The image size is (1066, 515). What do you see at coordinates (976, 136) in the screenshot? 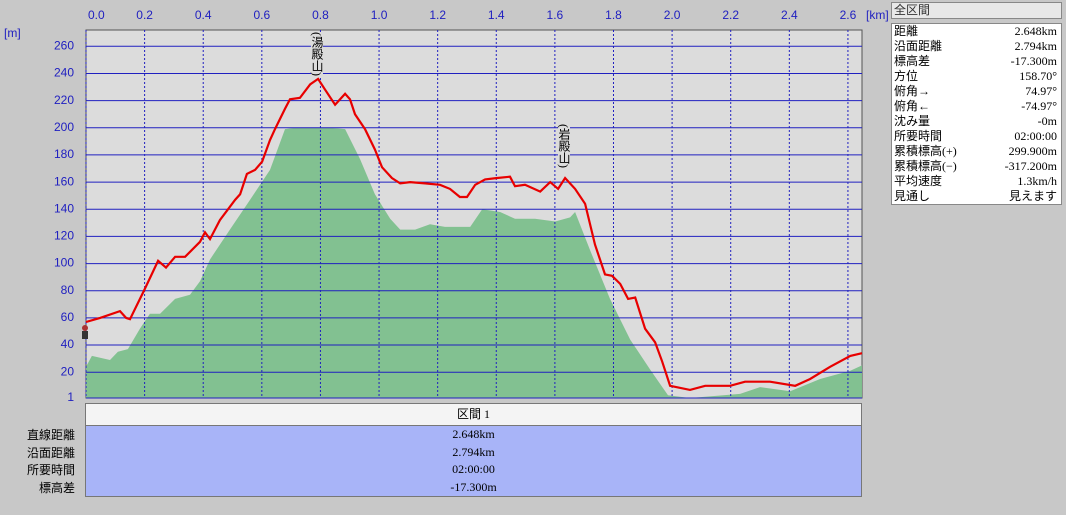
I see `summary-row: 所要時間 02:00:00` at bounding box center [976, 136].